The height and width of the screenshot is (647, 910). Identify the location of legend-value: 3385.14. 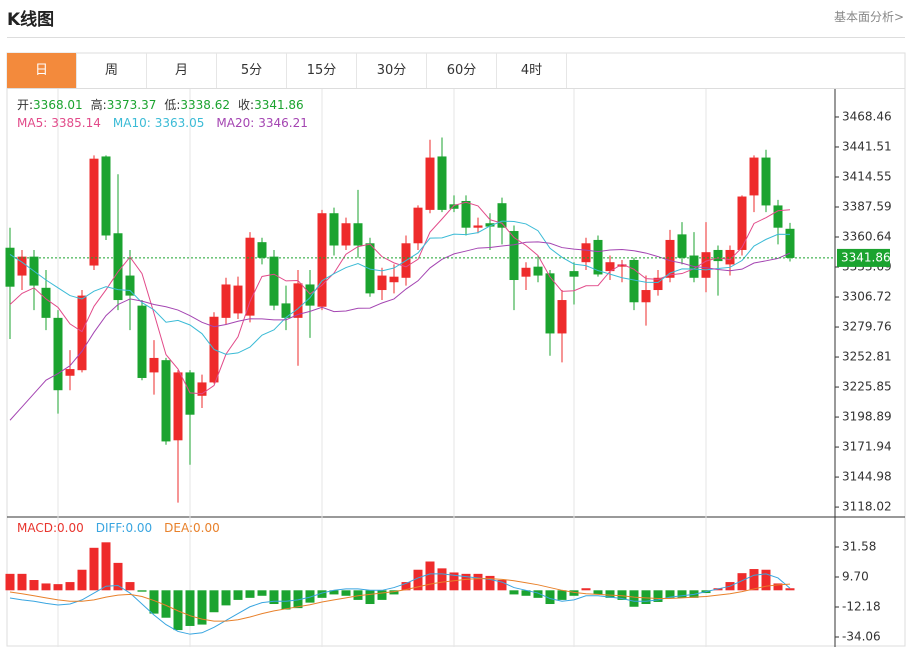
(76, 123).